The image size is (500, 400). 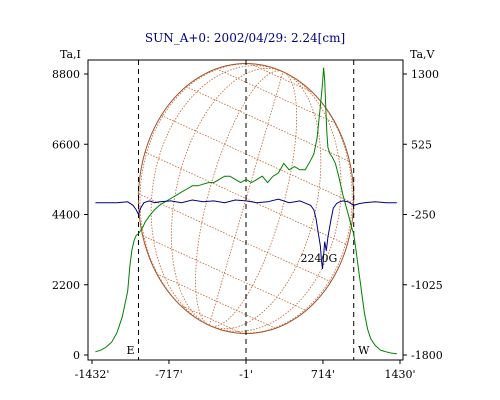 What do you see at coordinates (319, 258) in the screenshot?
I see `field-annotation: 2240G` at bounding box center [319, 258].